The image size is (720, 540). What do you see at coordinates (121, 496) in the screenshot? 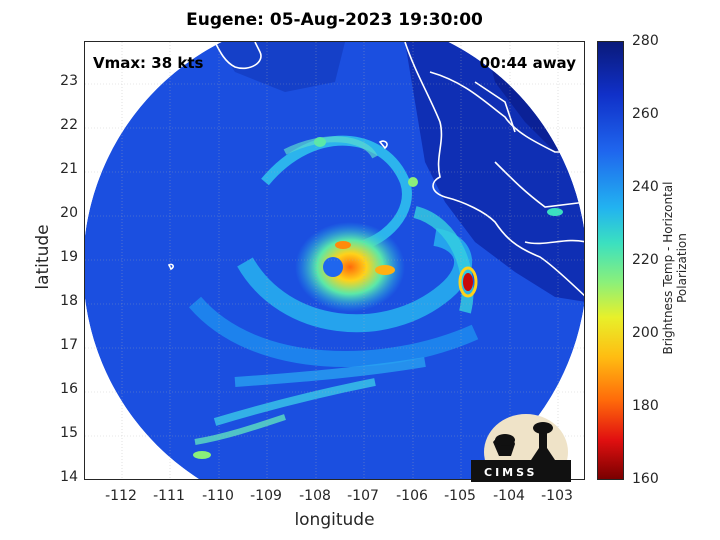
I see `x-tick: -112` at bounding box center [121, 496].